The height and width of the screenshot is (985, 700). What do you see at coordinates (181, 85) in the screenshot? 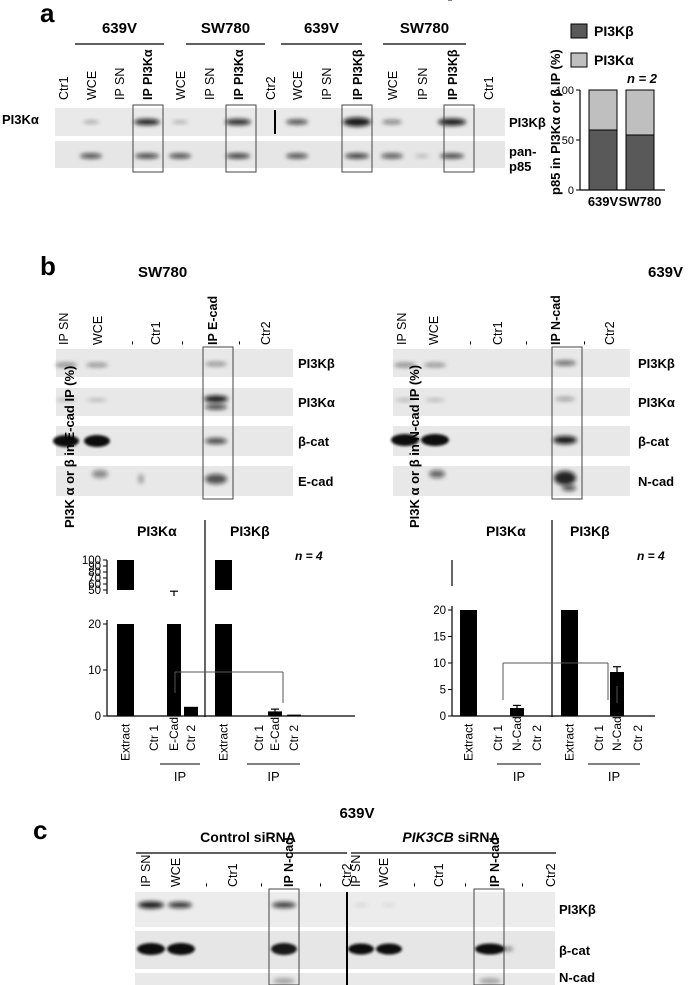
I see `panel-a-lane-label: WCE` at bounding box center [181, 85].